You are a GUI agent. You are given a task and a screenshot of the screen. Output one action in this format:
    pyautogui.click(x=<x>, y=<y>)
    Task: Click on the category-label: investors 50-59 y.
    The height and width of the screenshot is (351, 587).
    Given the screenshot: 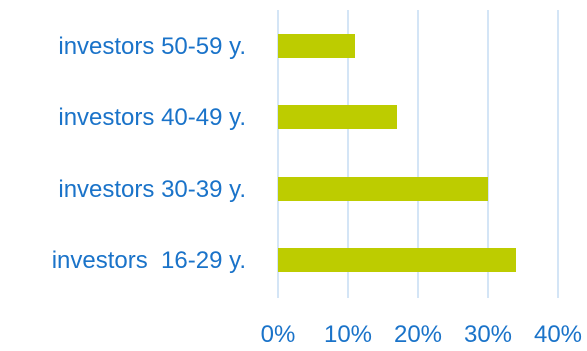 What is the action you would take?
    pyautogui.click(x=152, y=46)
    